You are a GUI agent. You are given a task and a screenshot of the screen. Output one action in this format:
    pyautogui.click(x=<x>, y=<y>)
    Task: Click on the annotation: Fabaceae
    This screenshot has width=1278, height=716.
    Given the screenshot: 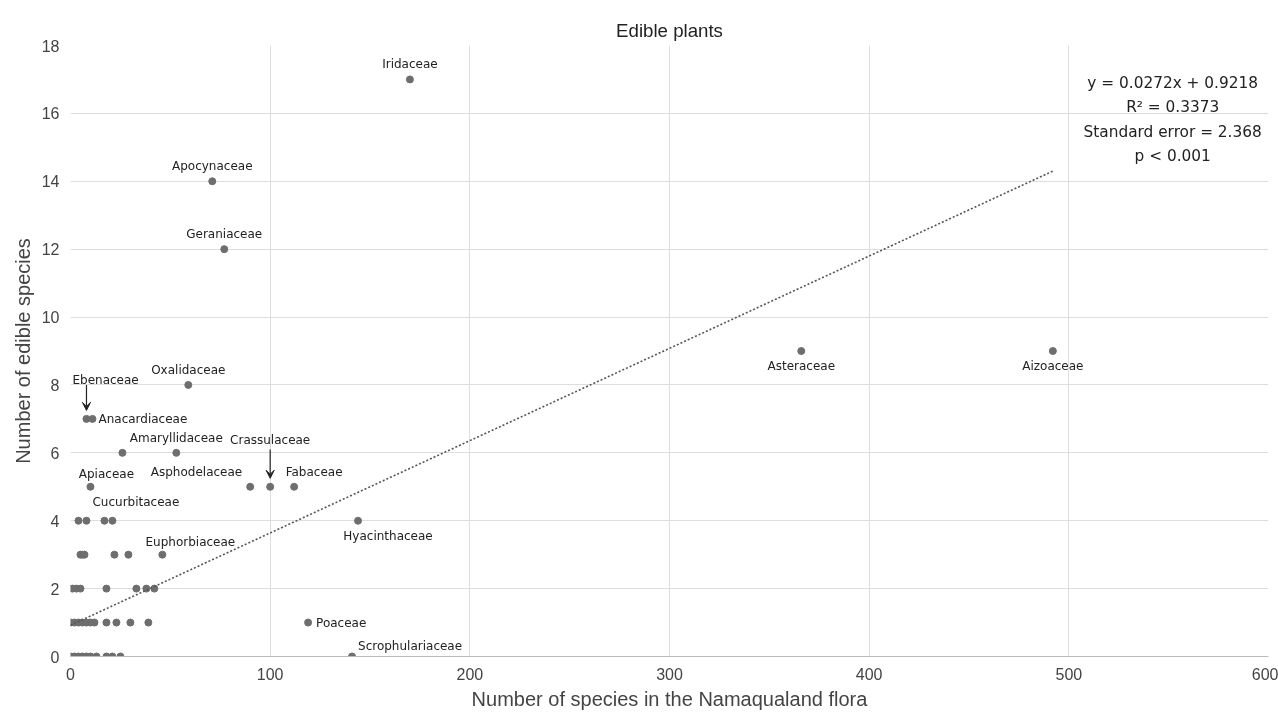 What is the action you would take?
    pyautogui.click(x=314, y=471)
    